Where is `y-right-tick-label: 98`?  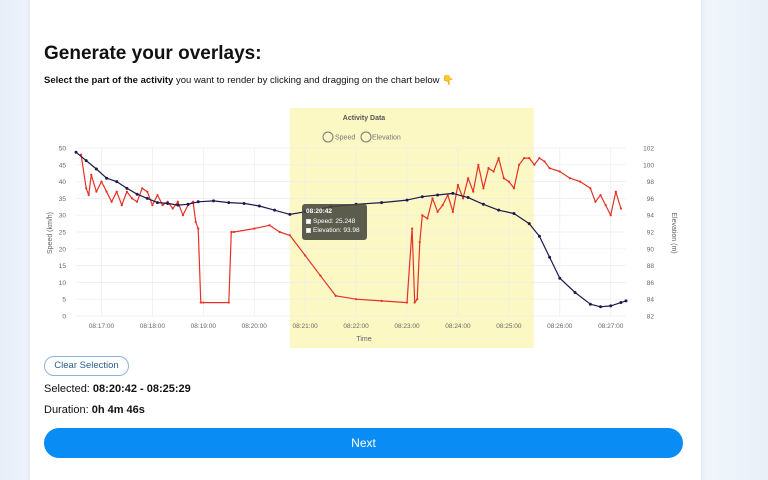 y-right-tick-label: 98 is located at coordinates (651, 182).